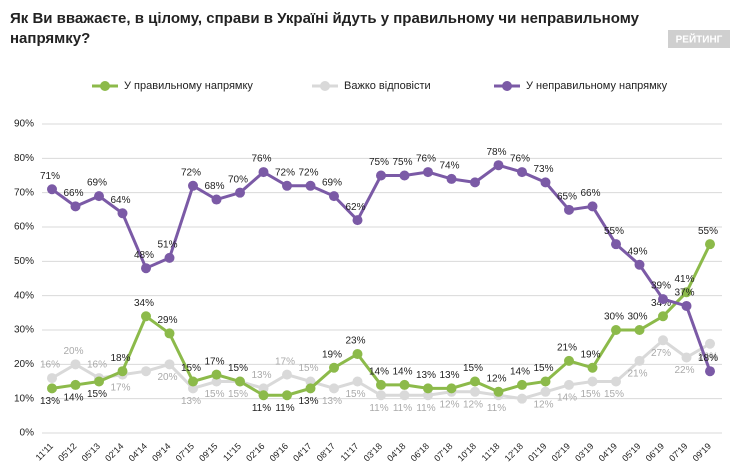  I want to click on data-label: 34%, so click(144, 303).